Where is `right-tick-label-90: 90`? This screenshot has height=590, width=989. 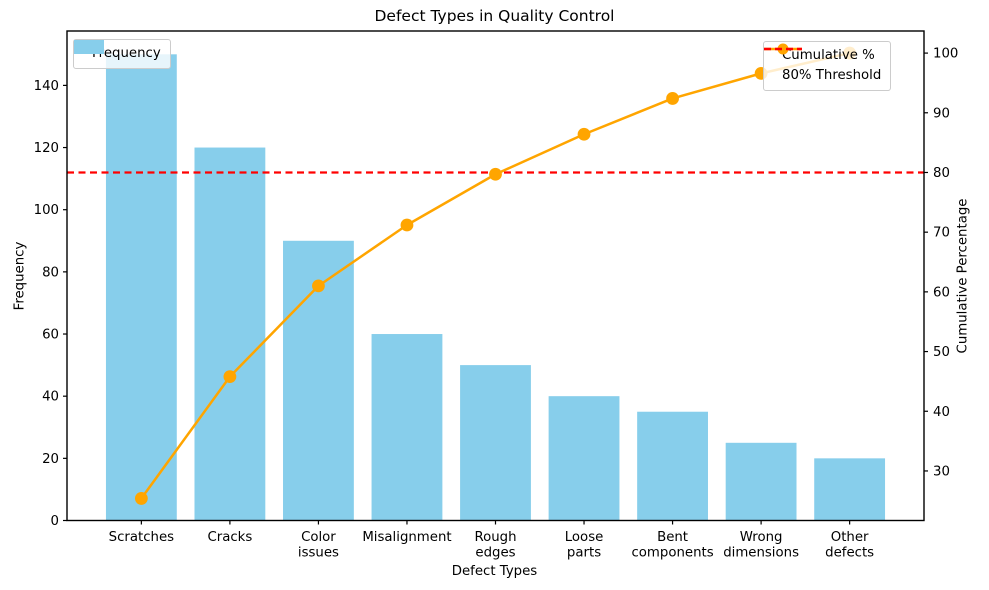 right-tick-label-90: 90 is located at coordinates (941, 113).